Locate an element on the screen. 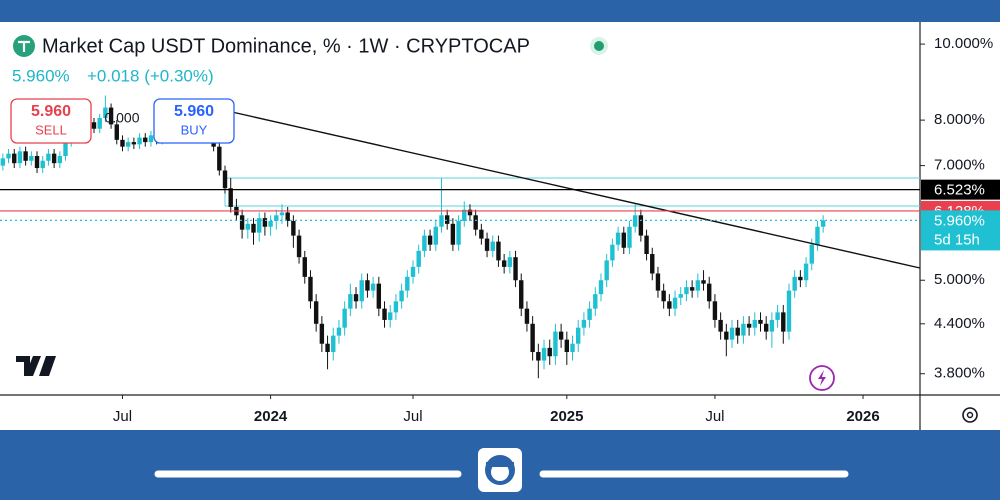 Image resolution: width=1000 pixels, height=500 pixels. settings-button is located at coordinates (970, 415).